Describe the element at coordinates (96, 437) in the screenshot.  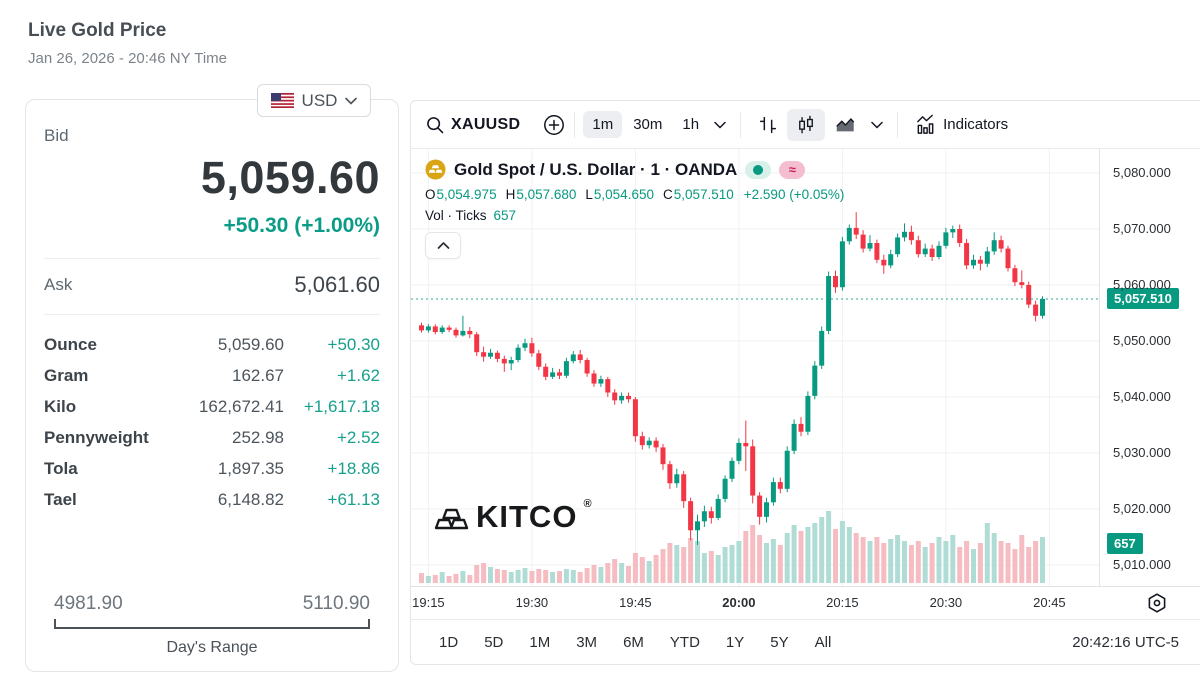
I see `unit-label: Pennyweight` at that location.